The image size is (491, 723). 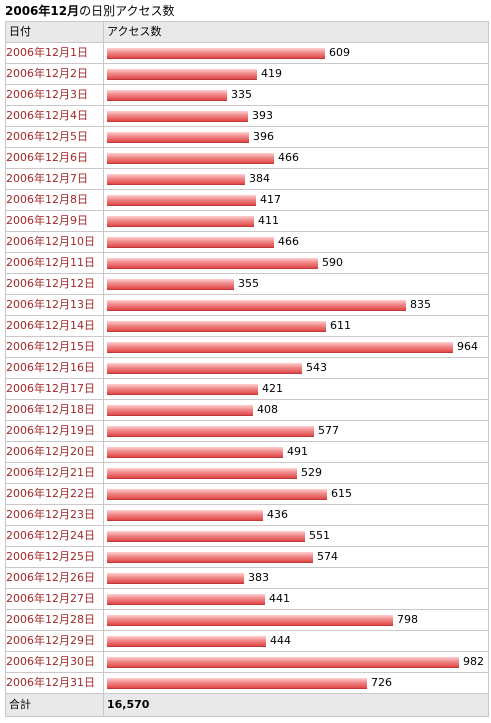 What do you see at coordinates (328, 430) in the screenshot?
I see `access-count-label: 577` at bounding box center [328, 430].